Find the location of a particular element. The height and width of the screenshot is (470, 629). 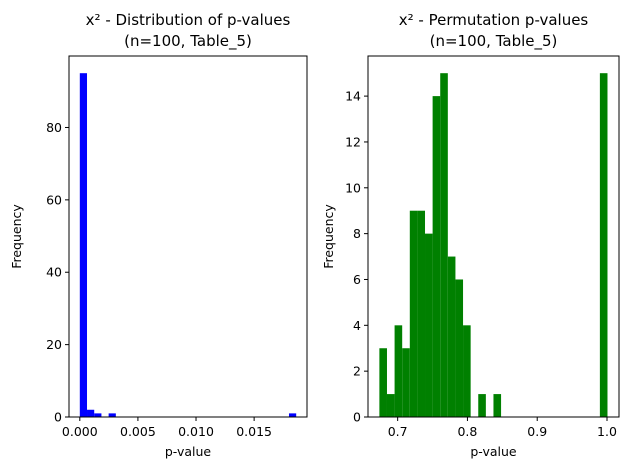

right-y-tick-label: 8 is located at coordinates (357, 233).